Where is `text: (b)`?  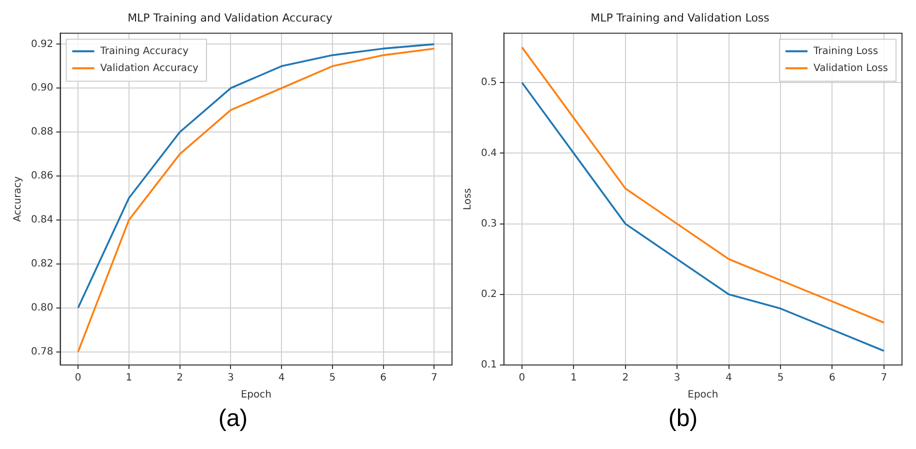
text: (b) is located at coordinates (683, 419).